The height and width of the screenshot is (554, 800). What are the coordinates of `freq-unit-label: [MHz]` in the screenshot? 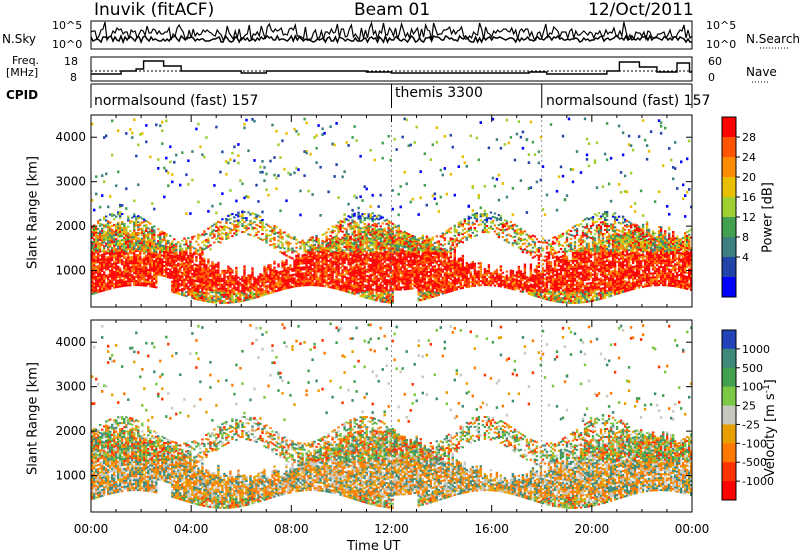 It's located at (22, 72).